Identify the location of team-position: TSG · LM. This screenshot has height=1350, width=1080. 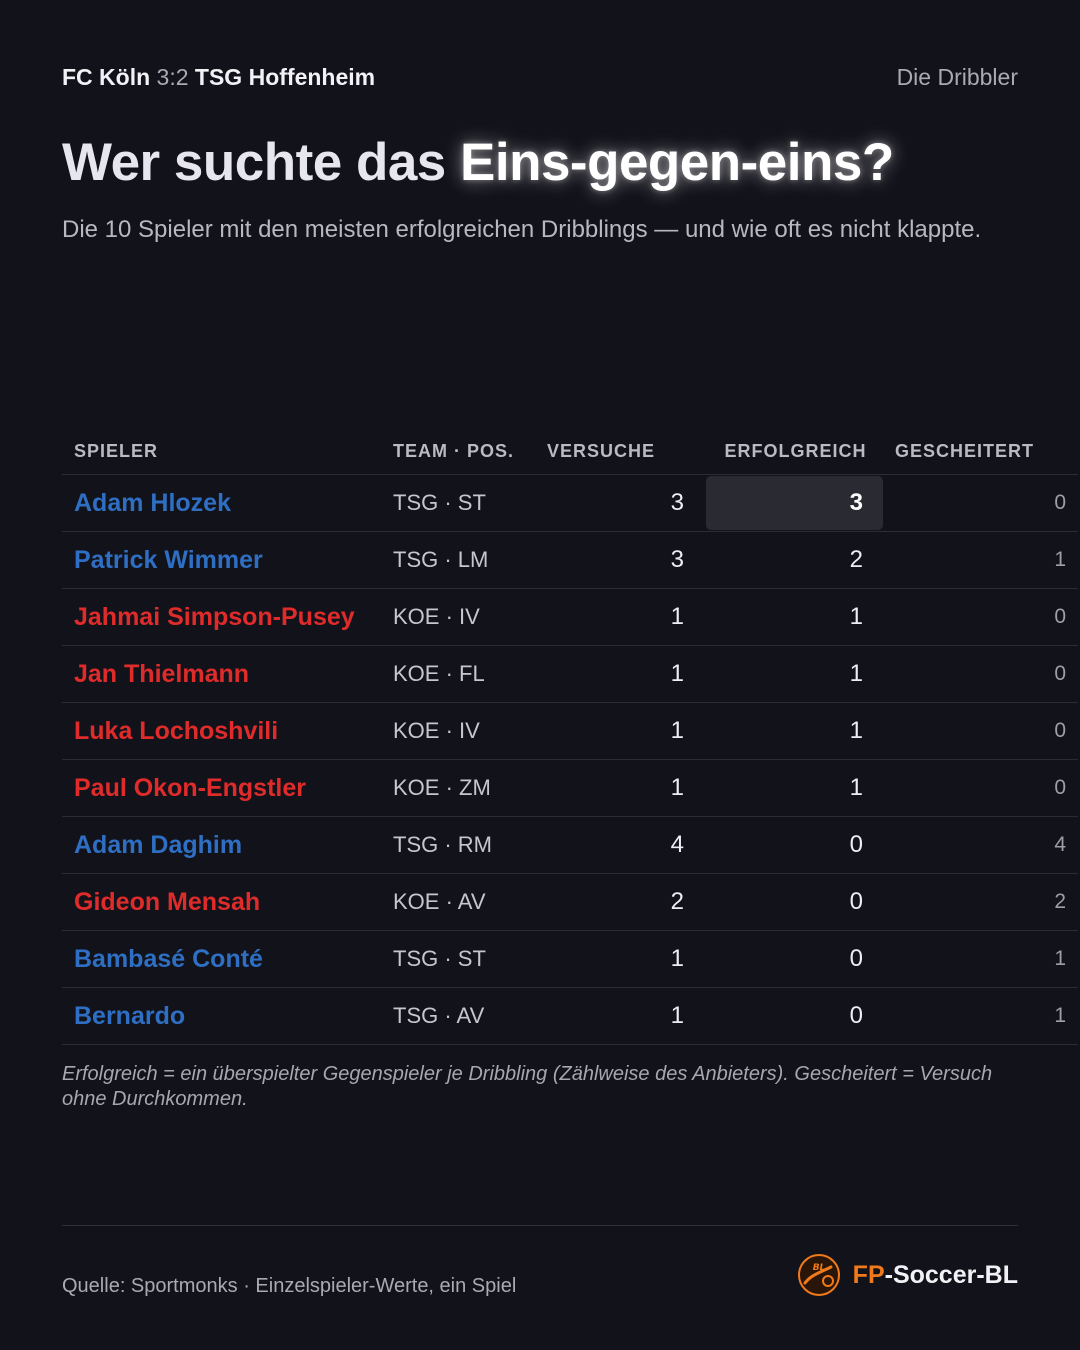
(464, 560).